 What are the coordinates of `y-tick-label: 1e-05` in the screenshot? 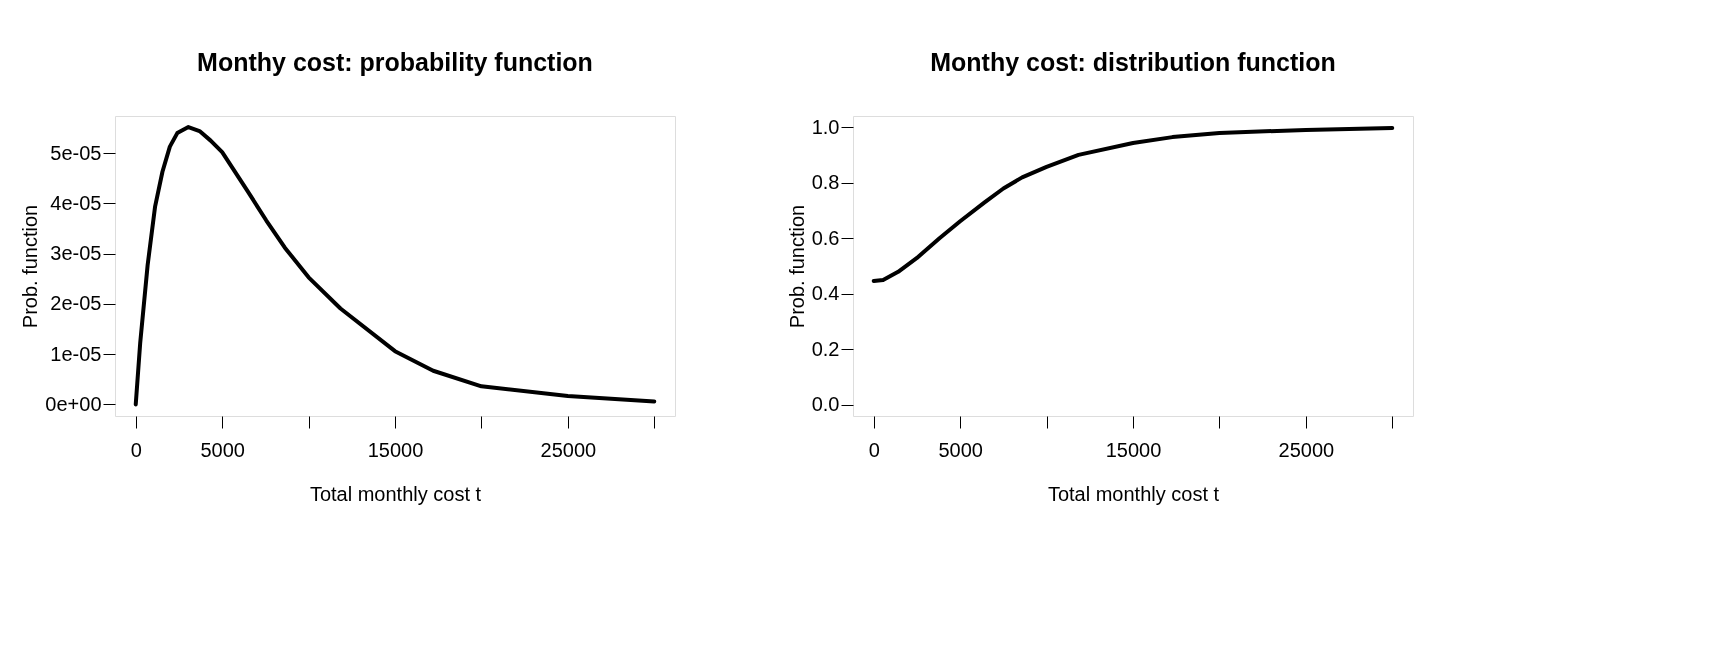 It's located at (76, 353).